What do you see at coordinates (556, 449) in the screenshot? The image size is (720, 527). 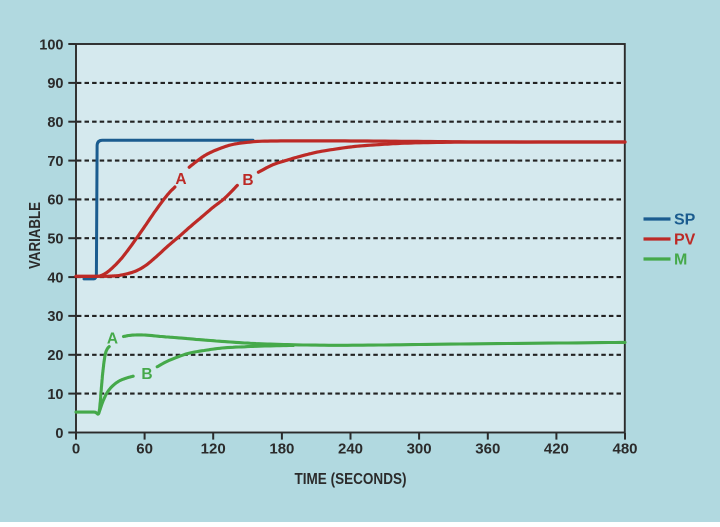 I see `svg-text: 420` at bounding box center [556, 449].